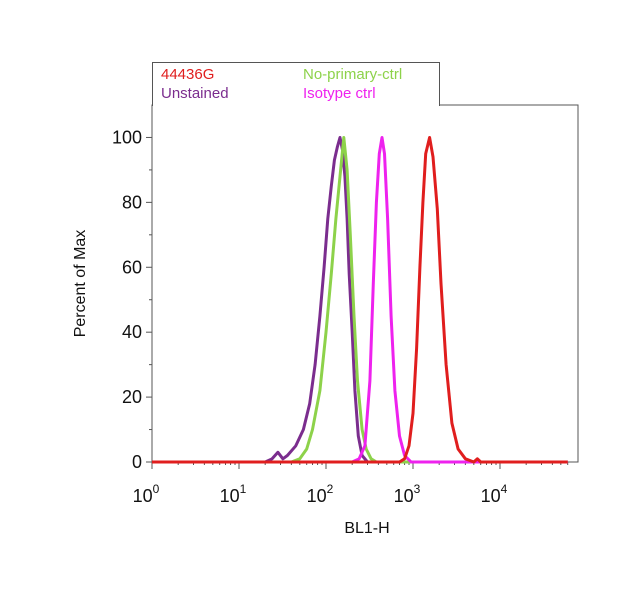 This screenshot has height=606, width=635. What do you see at coordinates (132, 299) in the screenshot?
I see `y-axis: 0 20 40 60 80 100` at bounding box center [132, 299].